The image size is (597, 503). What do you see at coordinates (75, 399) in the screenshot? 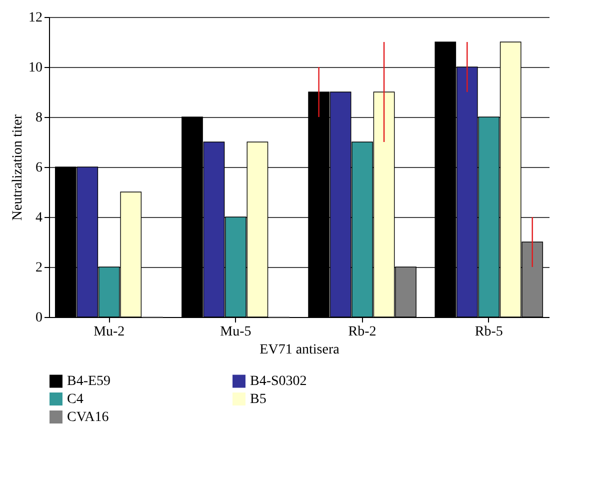
I see `legend-label: C4` at bounding box center [75, 399].